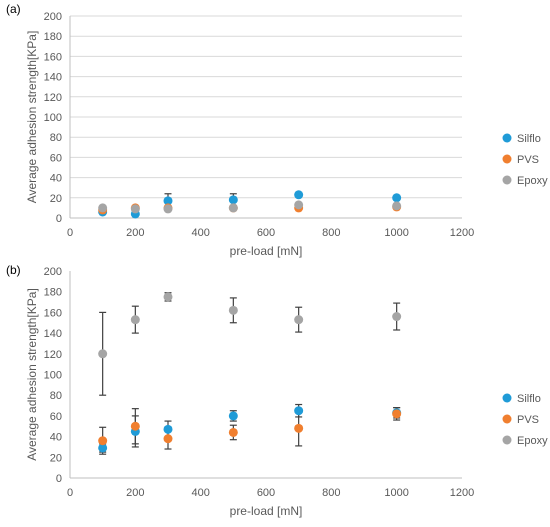  Describe the element at coordinates (13, 270) in the screenshot. I see `panel-label: (b)` at that location.